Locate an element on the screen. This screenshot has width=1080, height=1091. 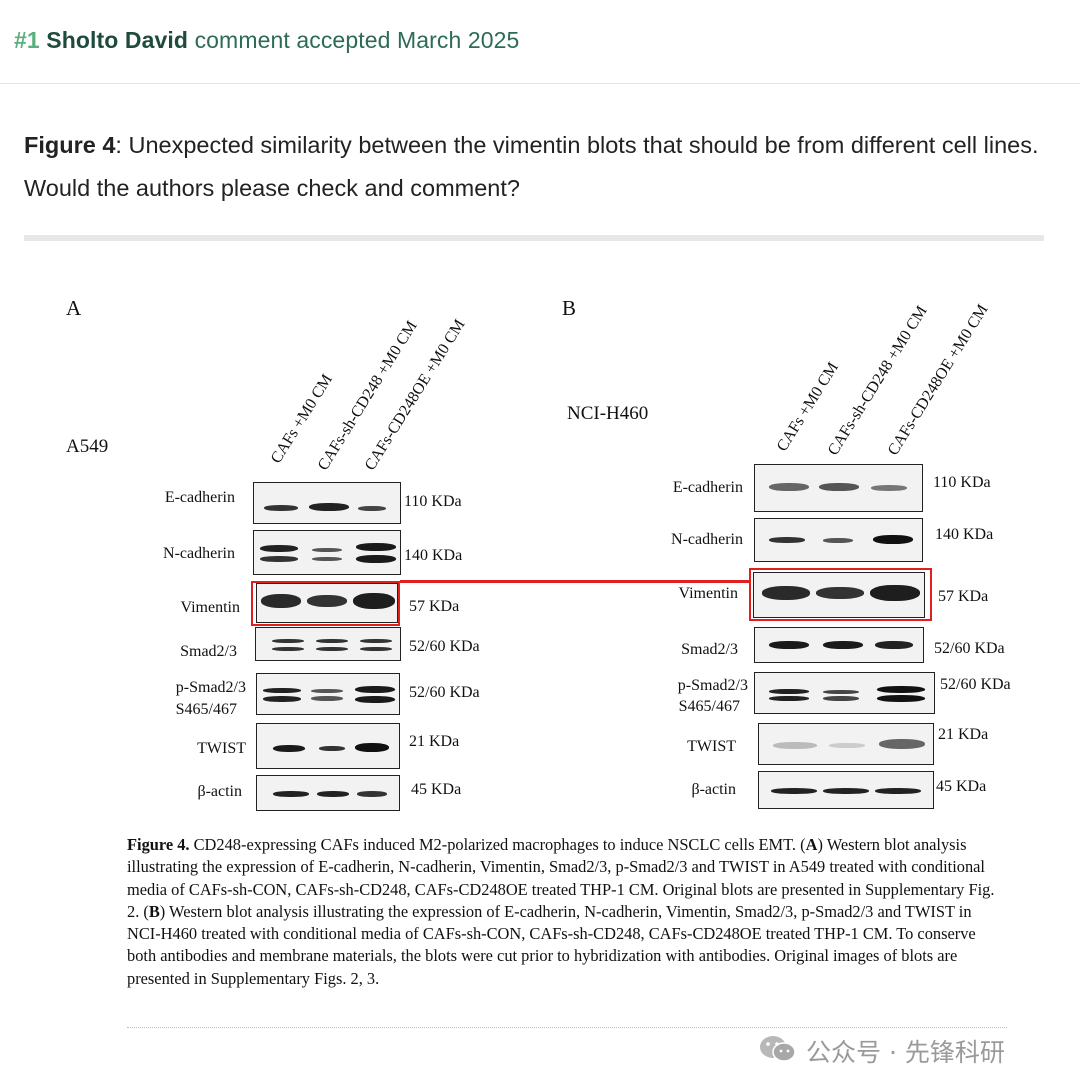
panel-a-label-ecadherin: E-cadherin is located at coordinates (199, 497).